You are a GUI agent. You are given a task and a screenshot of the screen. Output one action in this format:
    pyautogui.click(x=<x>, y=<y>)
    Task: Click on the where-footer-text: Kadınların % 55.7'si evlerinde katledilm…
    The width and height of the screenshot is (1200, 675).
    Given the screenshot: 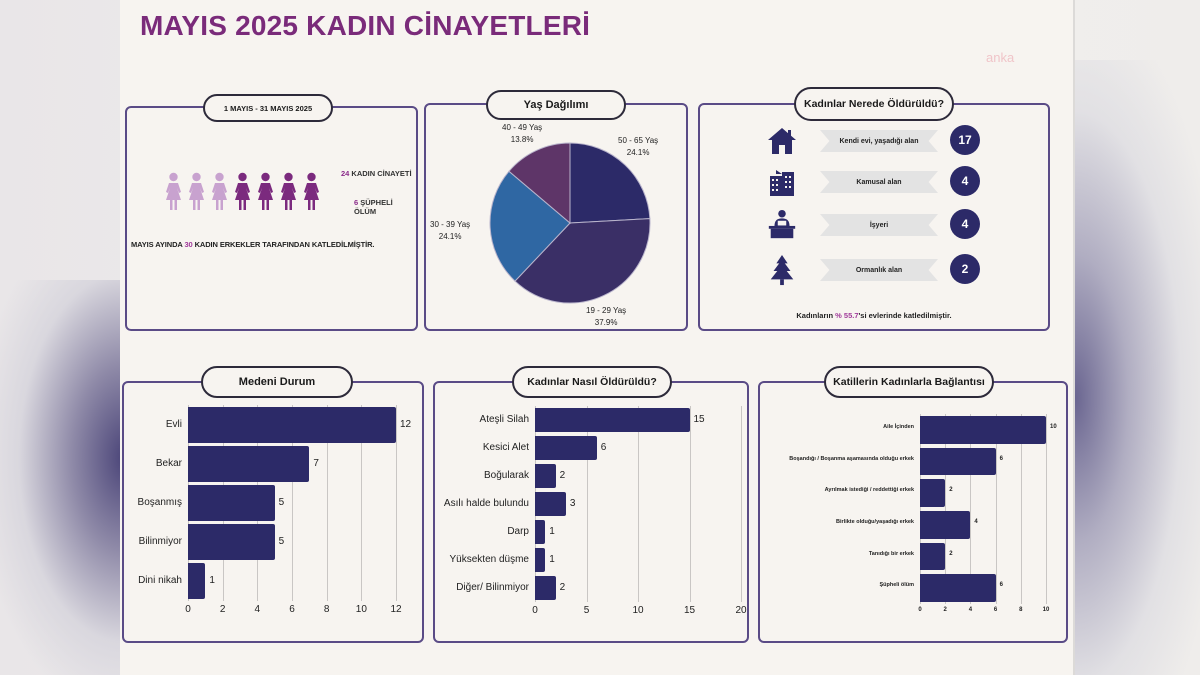 What is the action you would take?
    pyautogui.click(x=874, y=315)
    